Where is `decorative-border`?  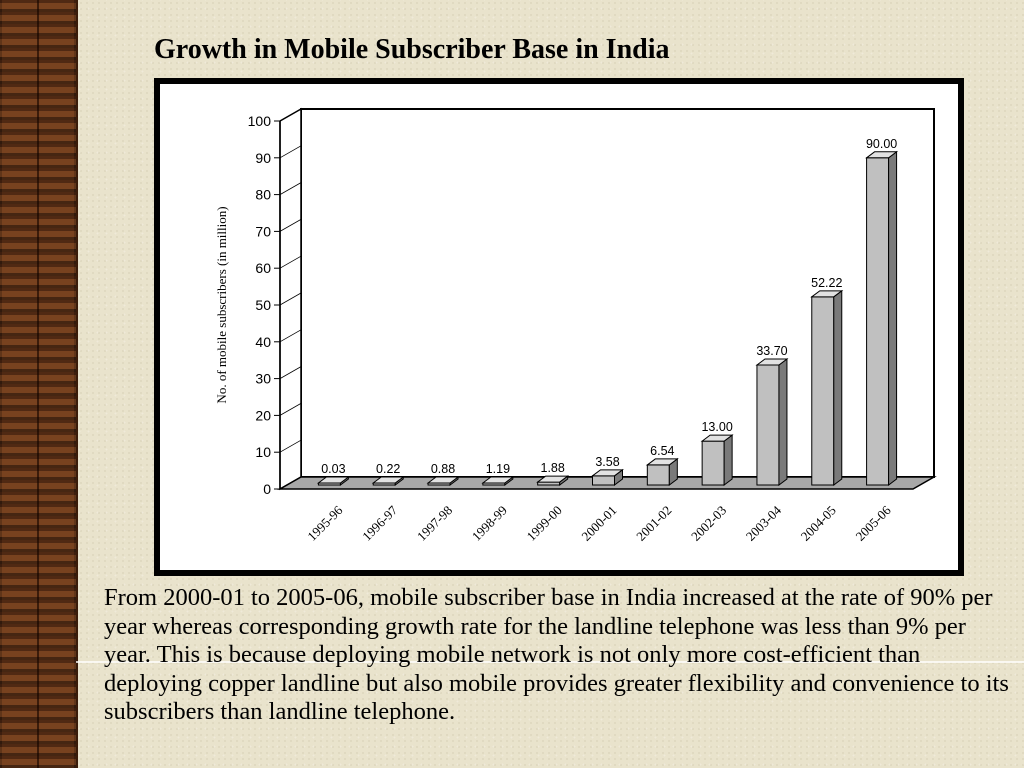
decorative-border is located at coordinates (39, 384).